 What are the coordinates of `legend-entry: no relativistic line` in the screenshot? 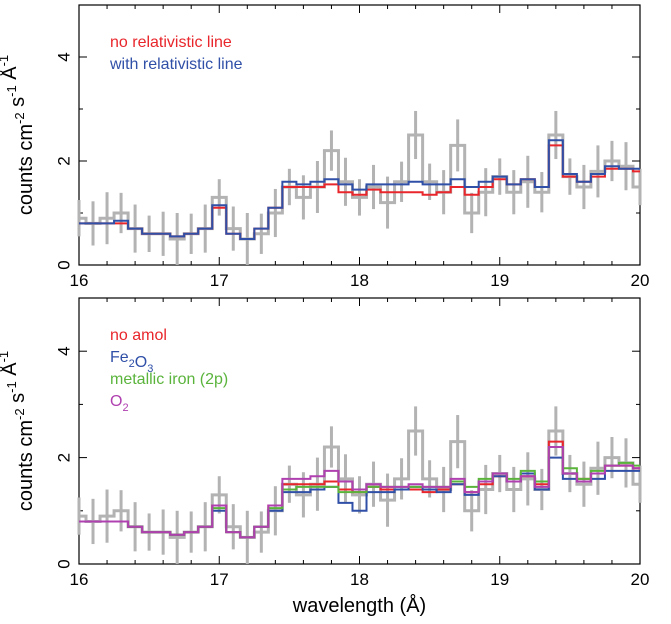 It's located at (171, 42).